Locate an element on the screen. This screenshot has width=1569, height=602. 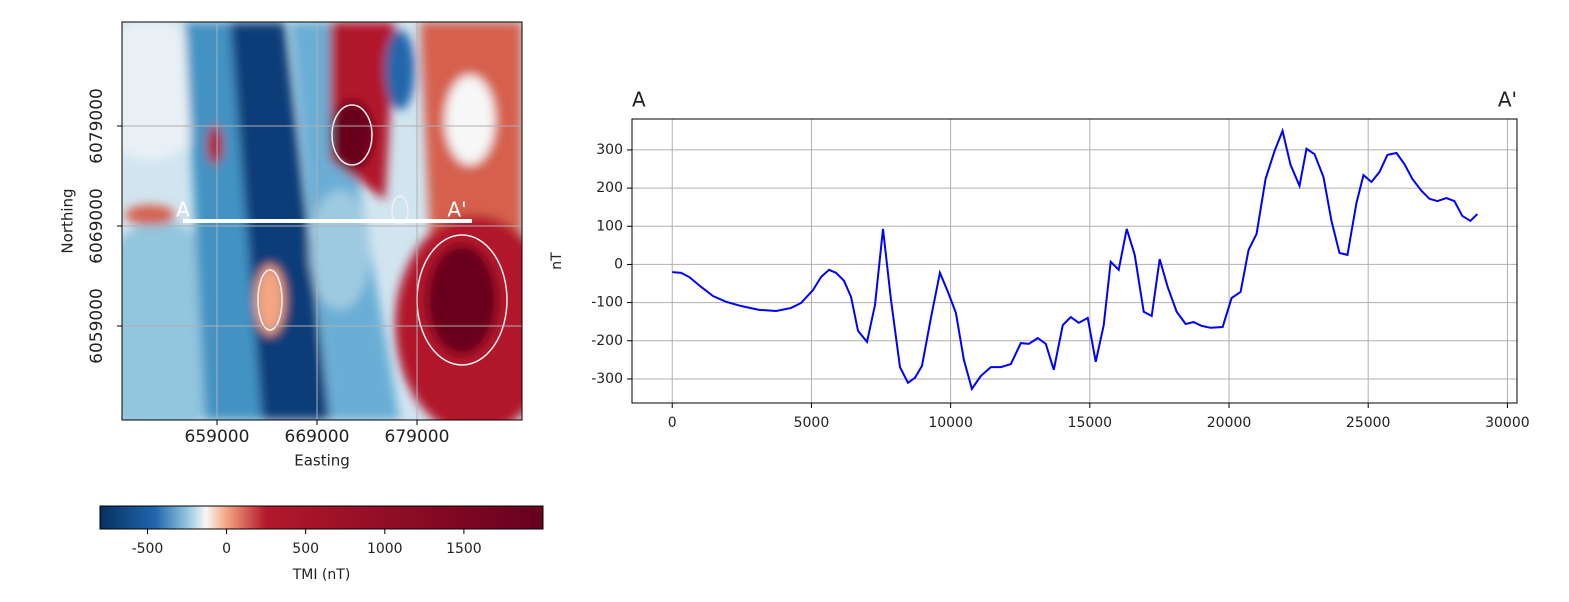
y-tick-label: -200 is located at coordinates (607, 341).